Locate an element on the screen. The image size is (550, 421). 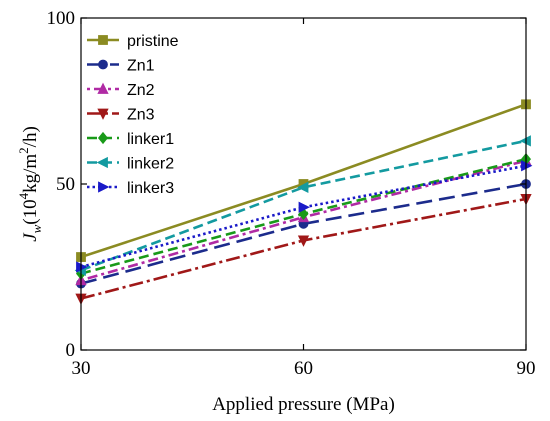
legend-marker-linker2 is located at coordinates (102, 162).